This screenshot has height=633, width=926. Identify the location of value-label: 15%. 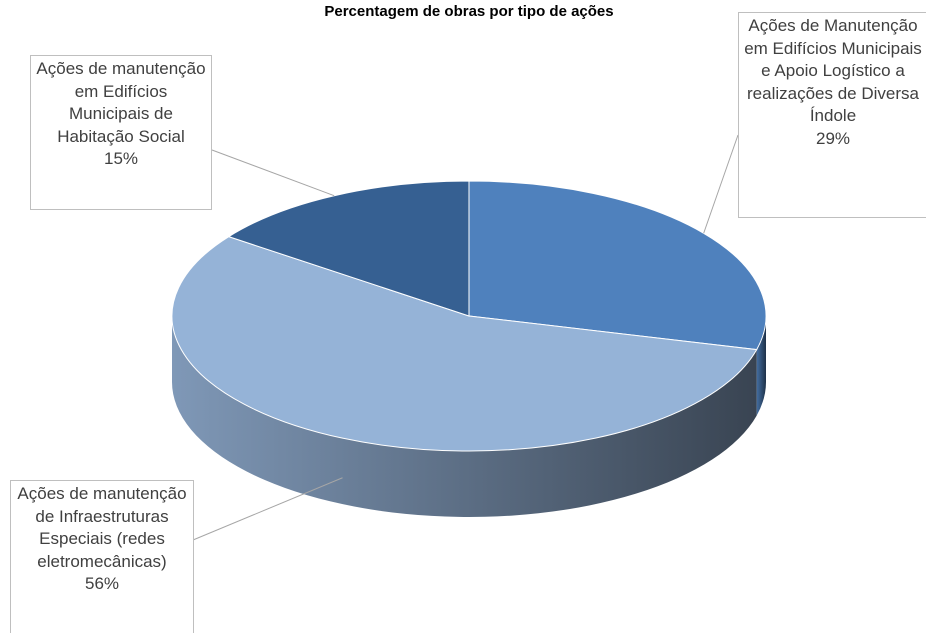
(121, 158).